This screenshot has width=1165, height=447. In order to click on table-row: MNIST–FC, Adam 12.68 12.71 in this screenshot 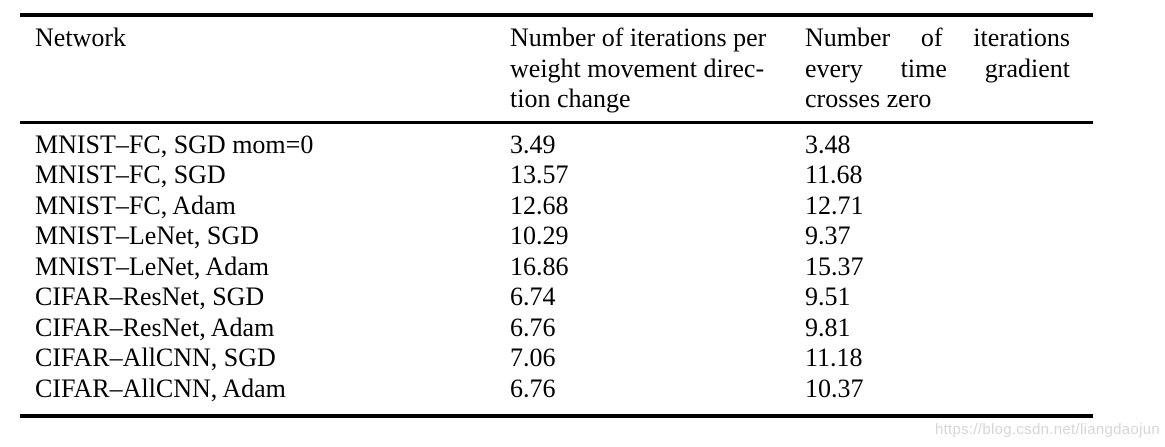, I will do `click(564, 206)`.